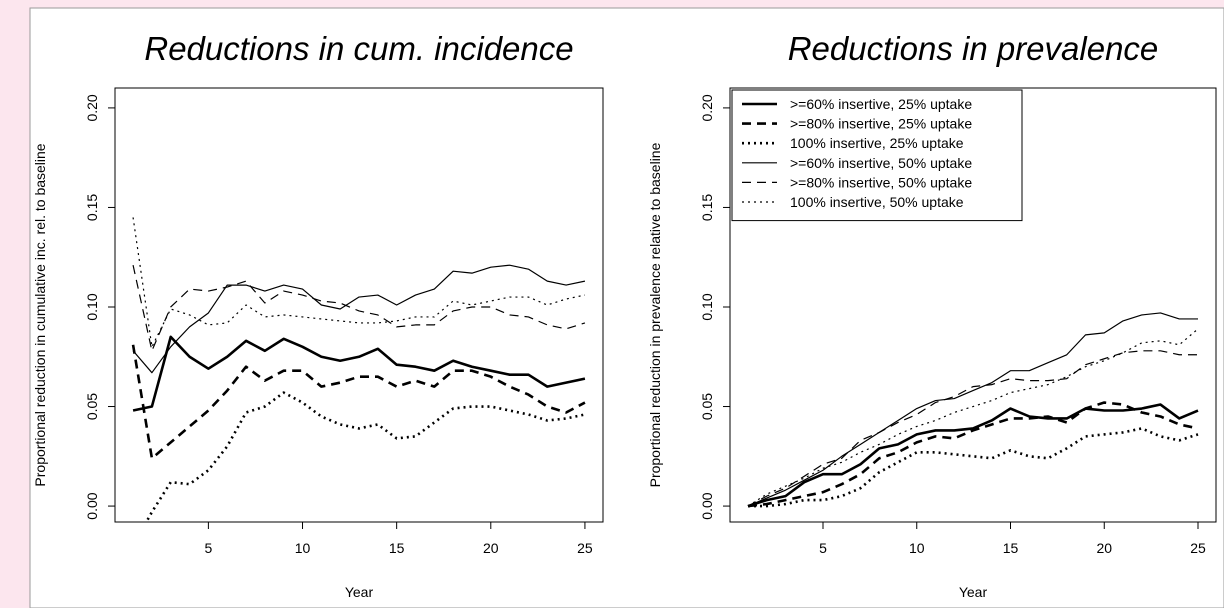  What do you see at coordinates (881, 104) in the screenshot?
I see `legend-label: >=60% insertive, 25% uptake` at bounding box center [881, 104].